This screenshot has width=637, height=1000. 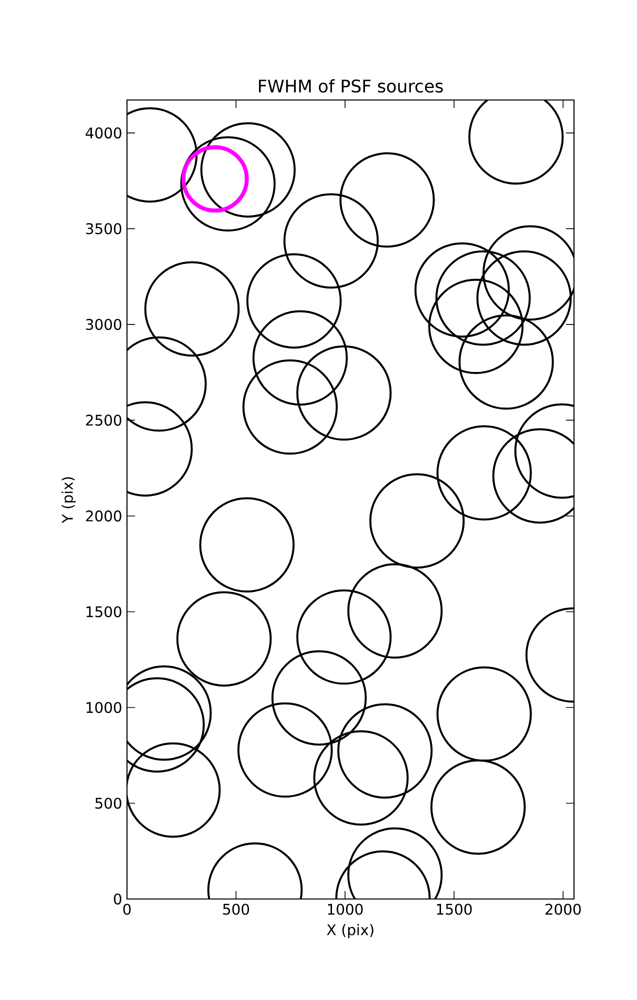 I want to click on y-axis-title: Y (pix), so click(x=69, y=500).